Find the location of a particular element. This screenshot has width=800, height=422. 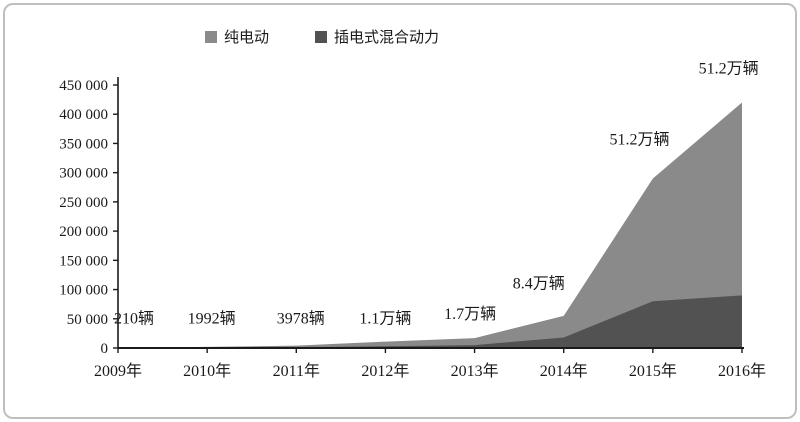

data-annotation: 1.1万辆 is located at coordinates (385, 318).